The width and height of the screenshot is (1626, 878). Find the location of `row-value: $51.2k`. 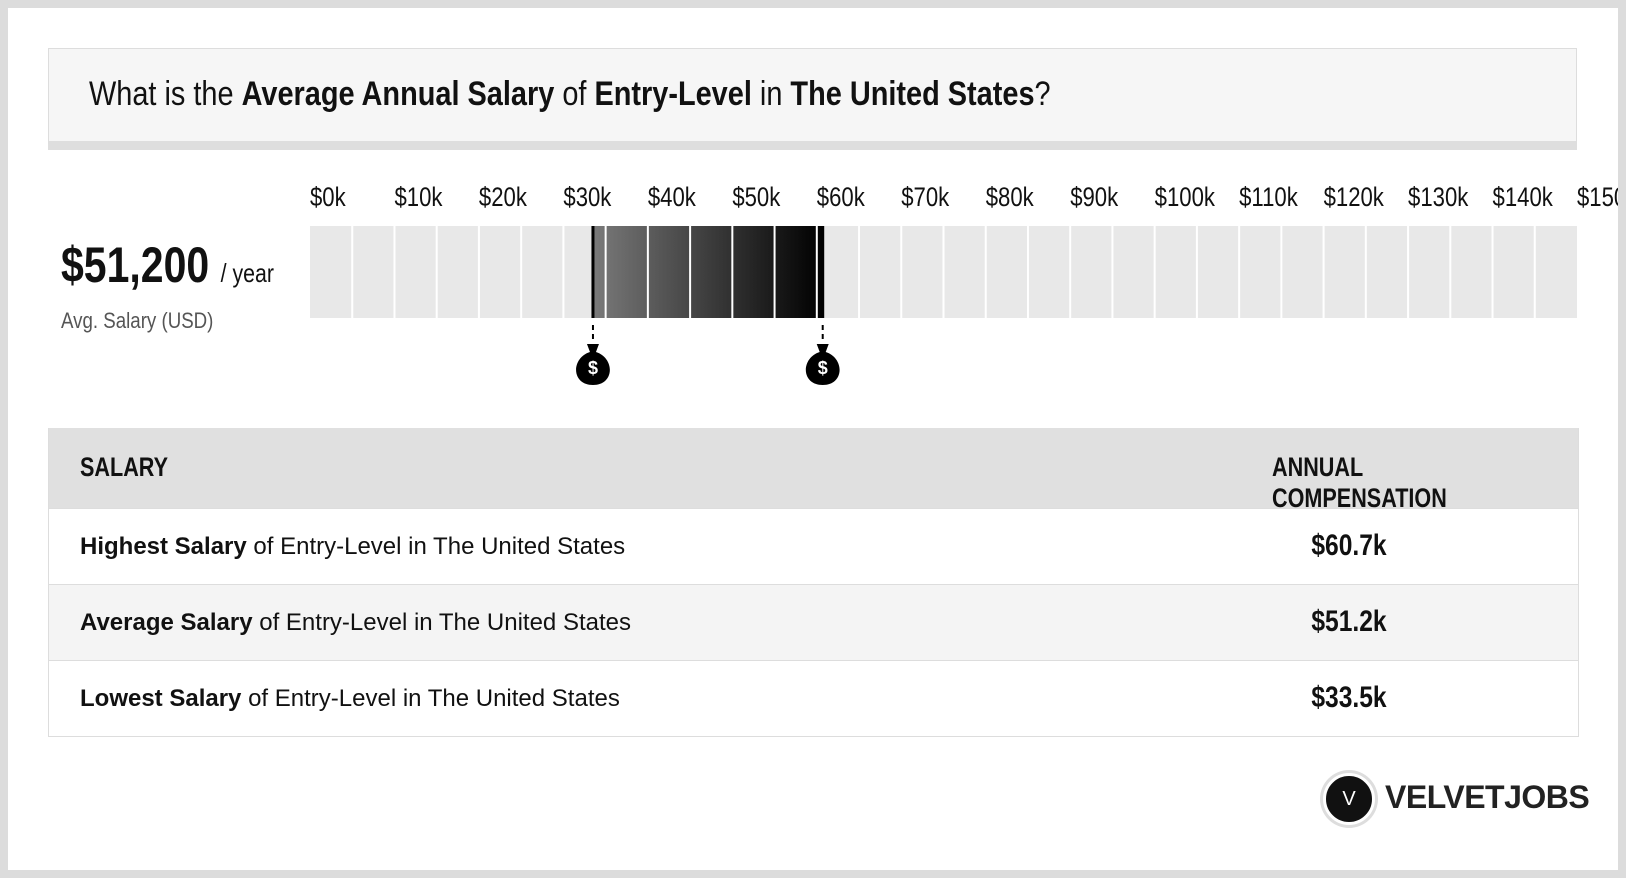

row-value: $51.2k is located at coordinates (1349, 621).